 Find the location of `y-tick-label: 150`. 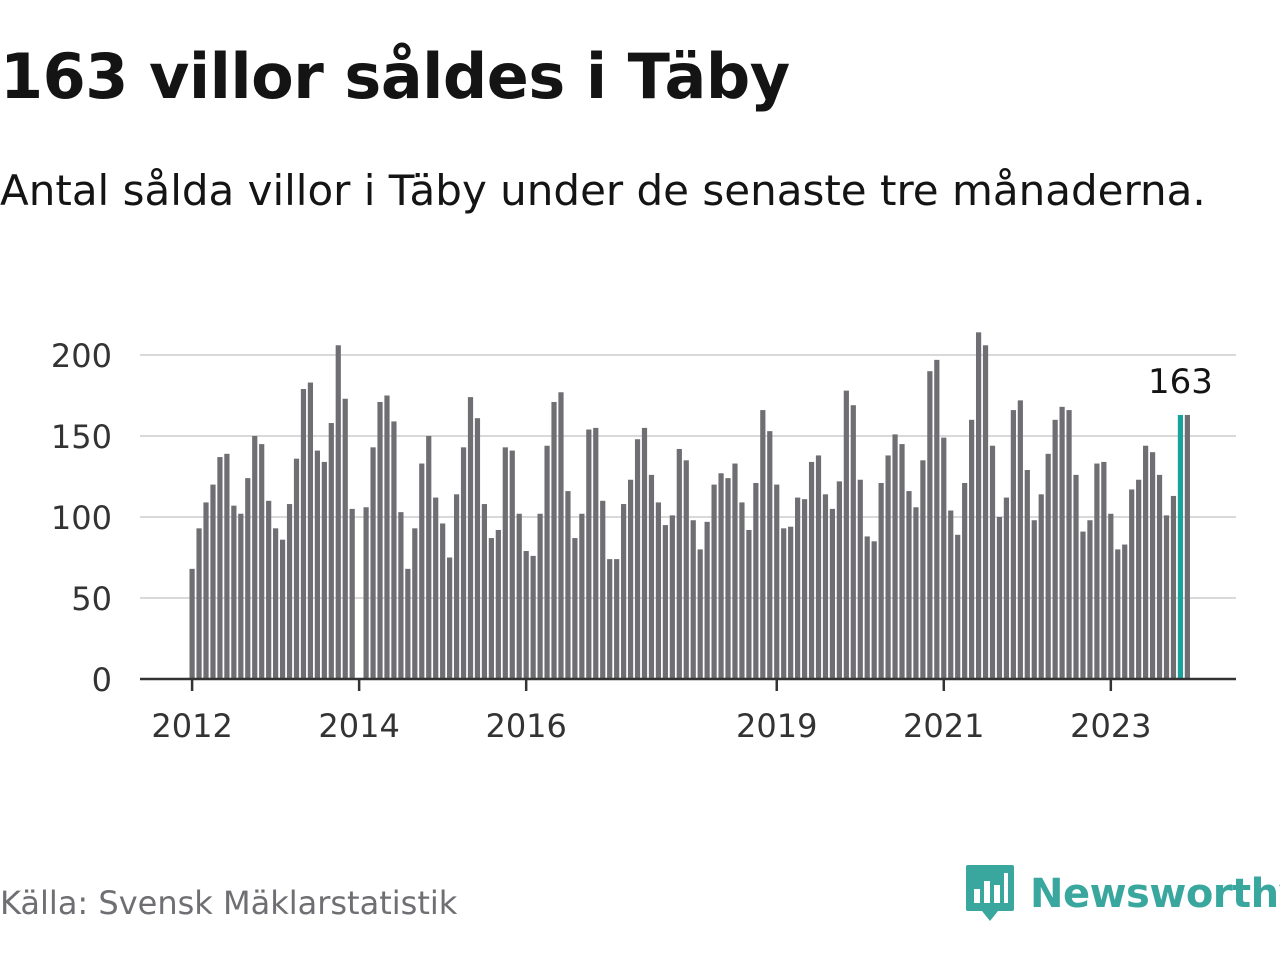

y-tick-label: 150 is located at coordinates (81, 437).